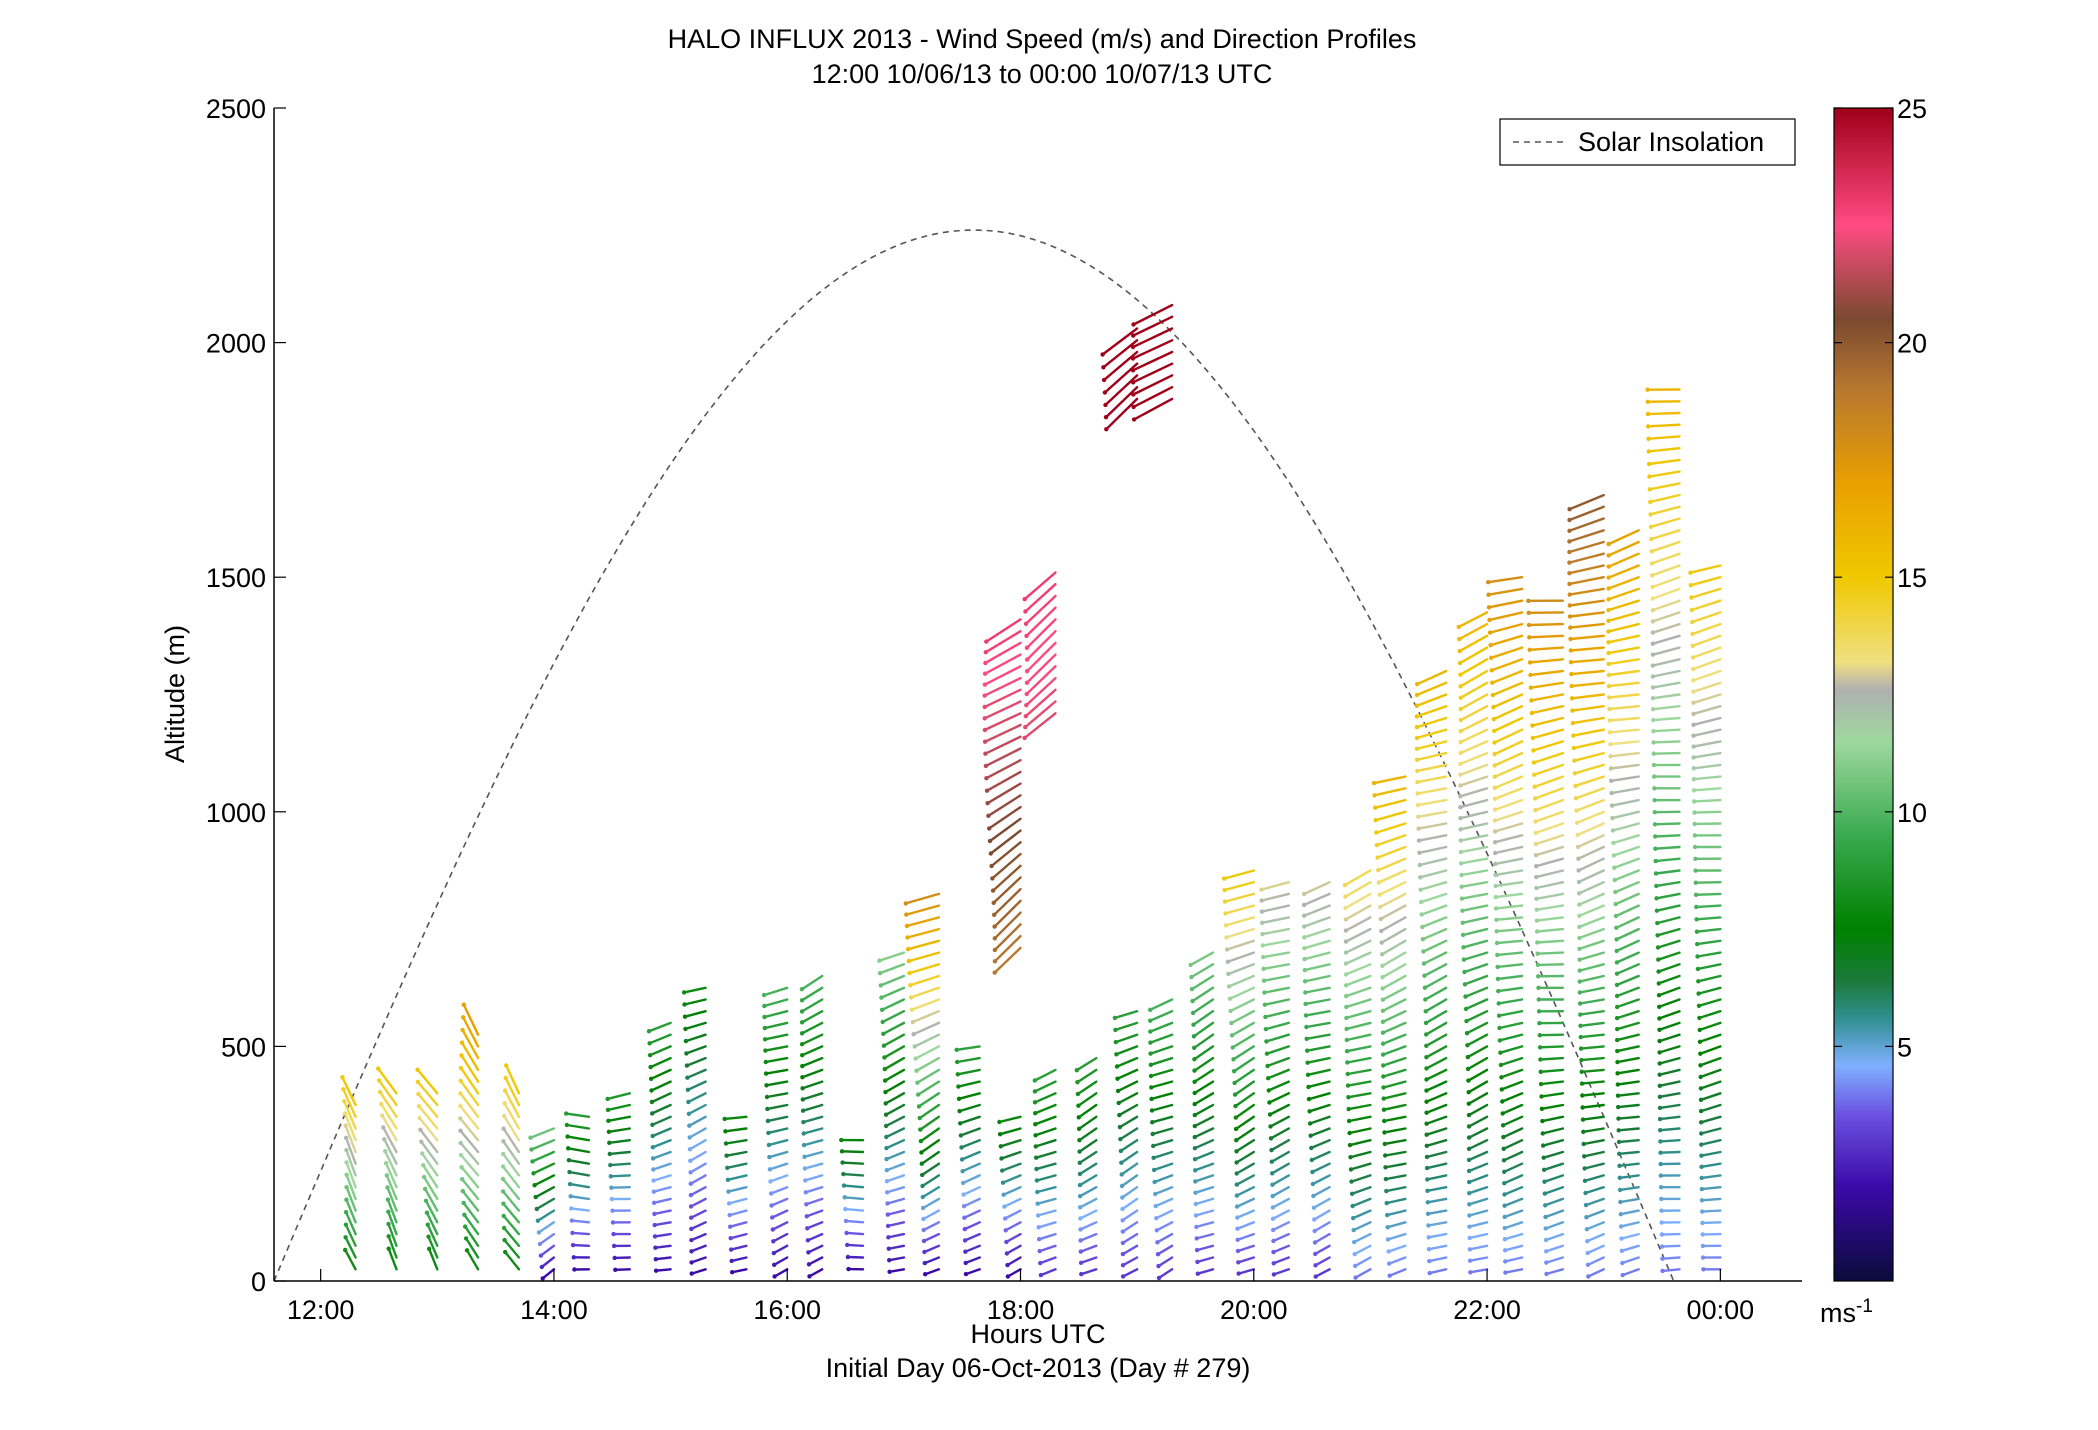  Describe the element at coordinates (236, 813) in the screenshot. I see `y-tick-label: 1000` at that location.